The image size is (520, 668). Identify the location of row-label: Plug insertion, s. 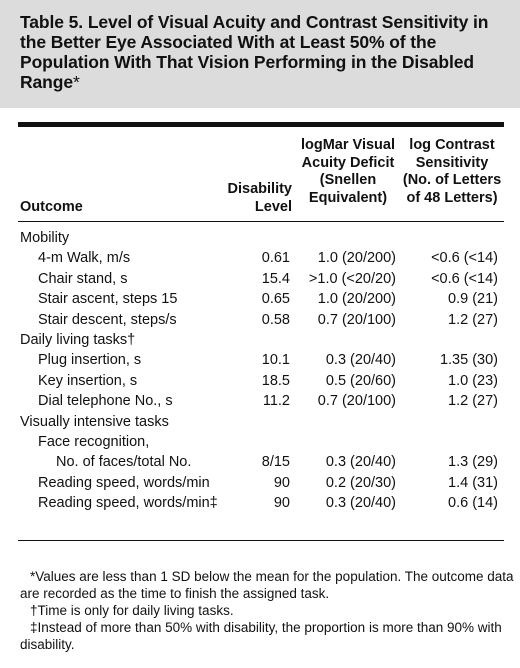
(90, 360).